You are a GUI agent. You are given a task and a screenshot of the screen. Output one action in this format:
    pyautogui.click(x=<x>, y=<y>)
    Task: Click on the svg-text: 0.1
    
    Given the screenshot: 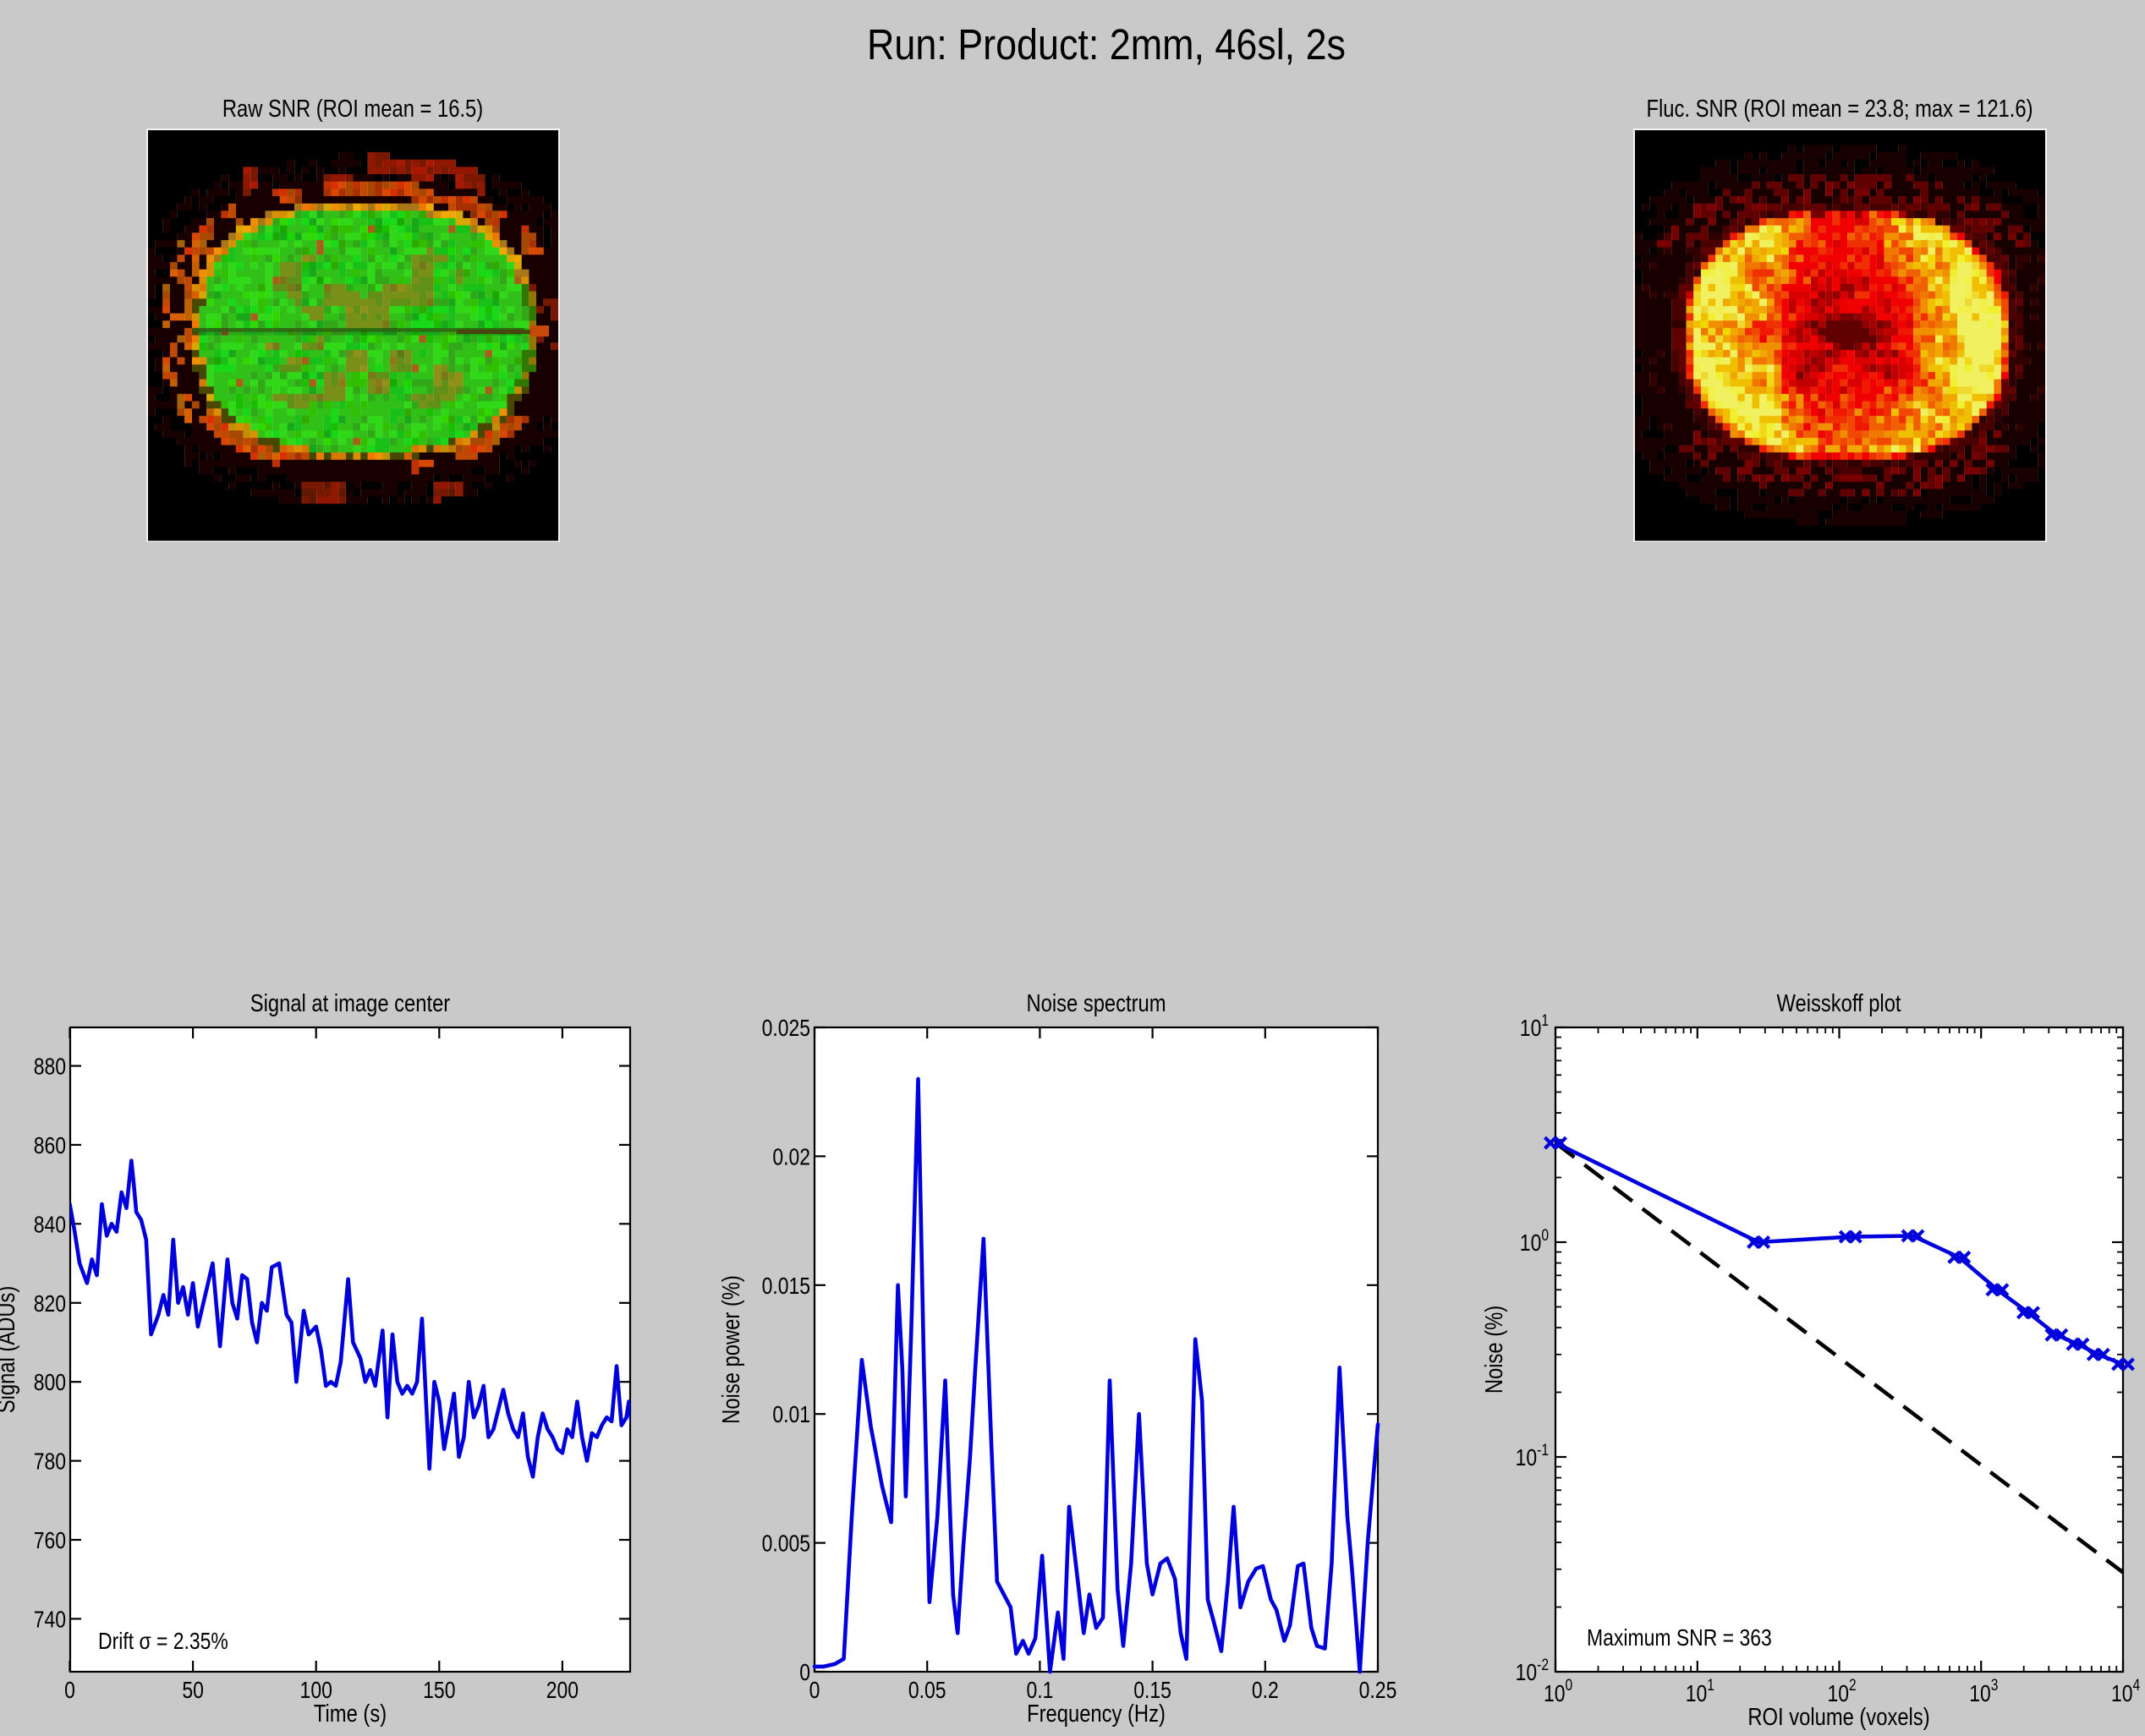 What is the action you would take?
    pyautogui.click(x=1039, y=1691)
    